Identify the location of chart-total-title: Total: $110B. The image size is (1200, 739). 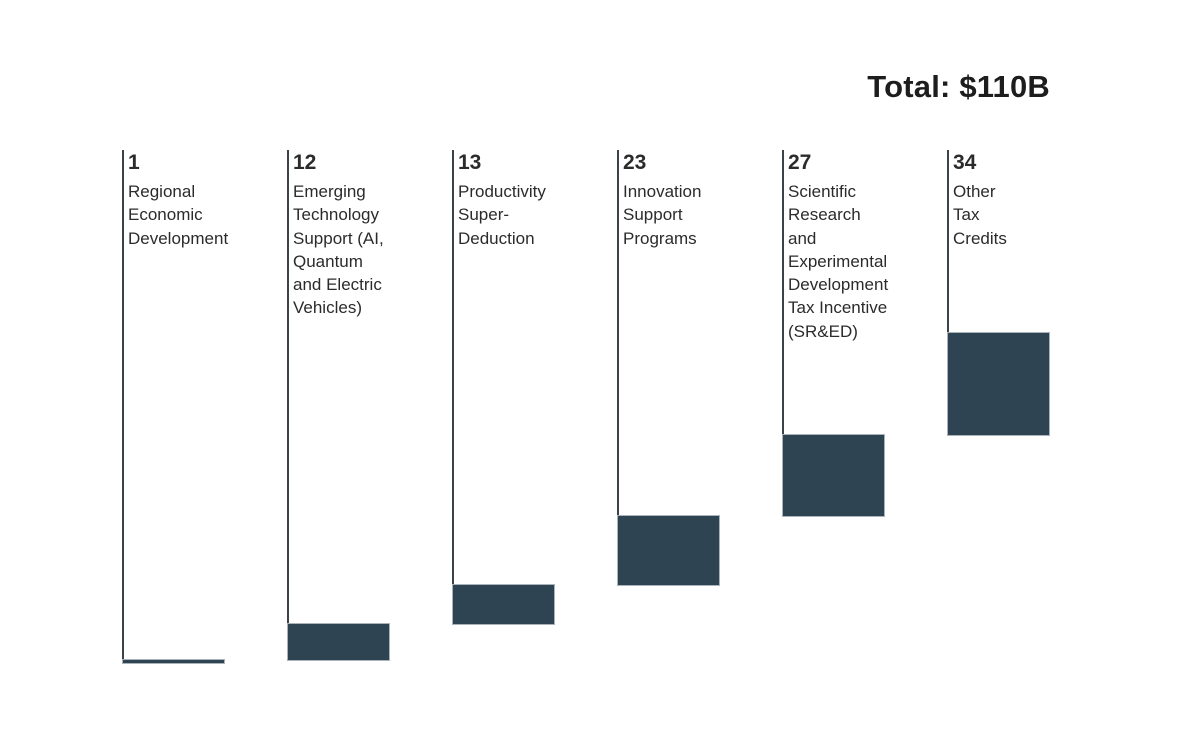
(958, 86).